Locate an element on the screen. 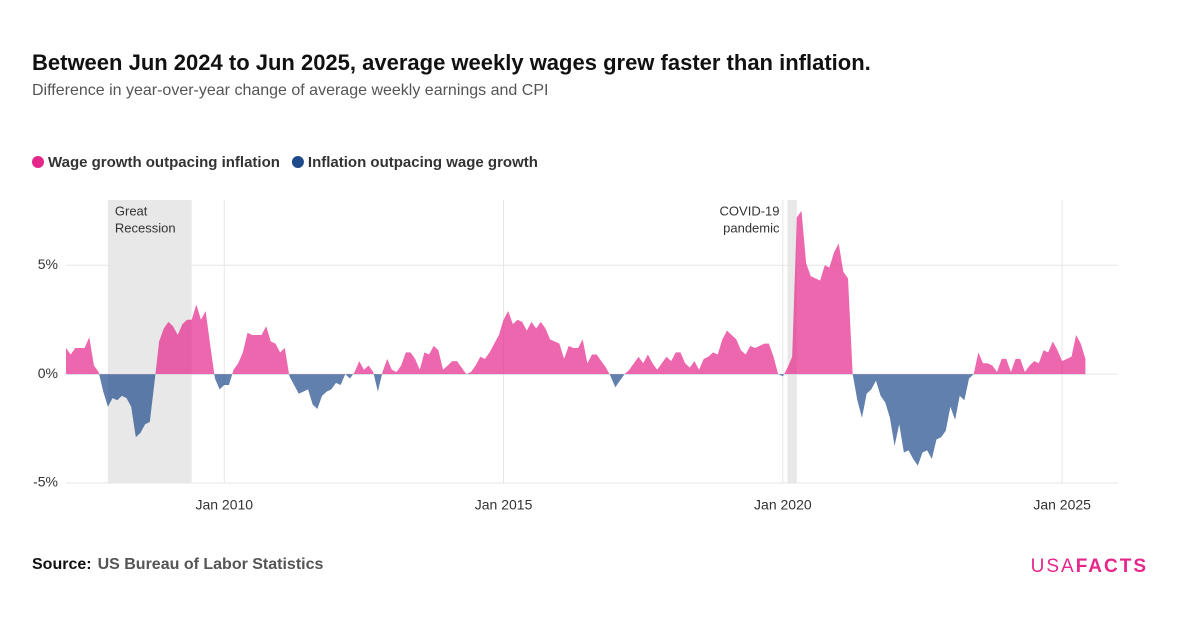  logo-part: USA is located at coordinates (1053, 566).